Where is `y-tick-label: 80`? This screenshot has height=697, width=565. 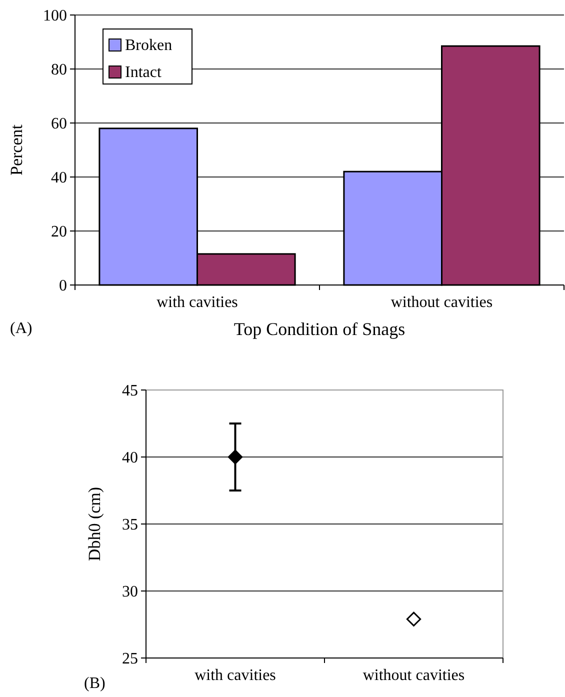 y-tick-label: 80 is located at coordinates (59, 70).